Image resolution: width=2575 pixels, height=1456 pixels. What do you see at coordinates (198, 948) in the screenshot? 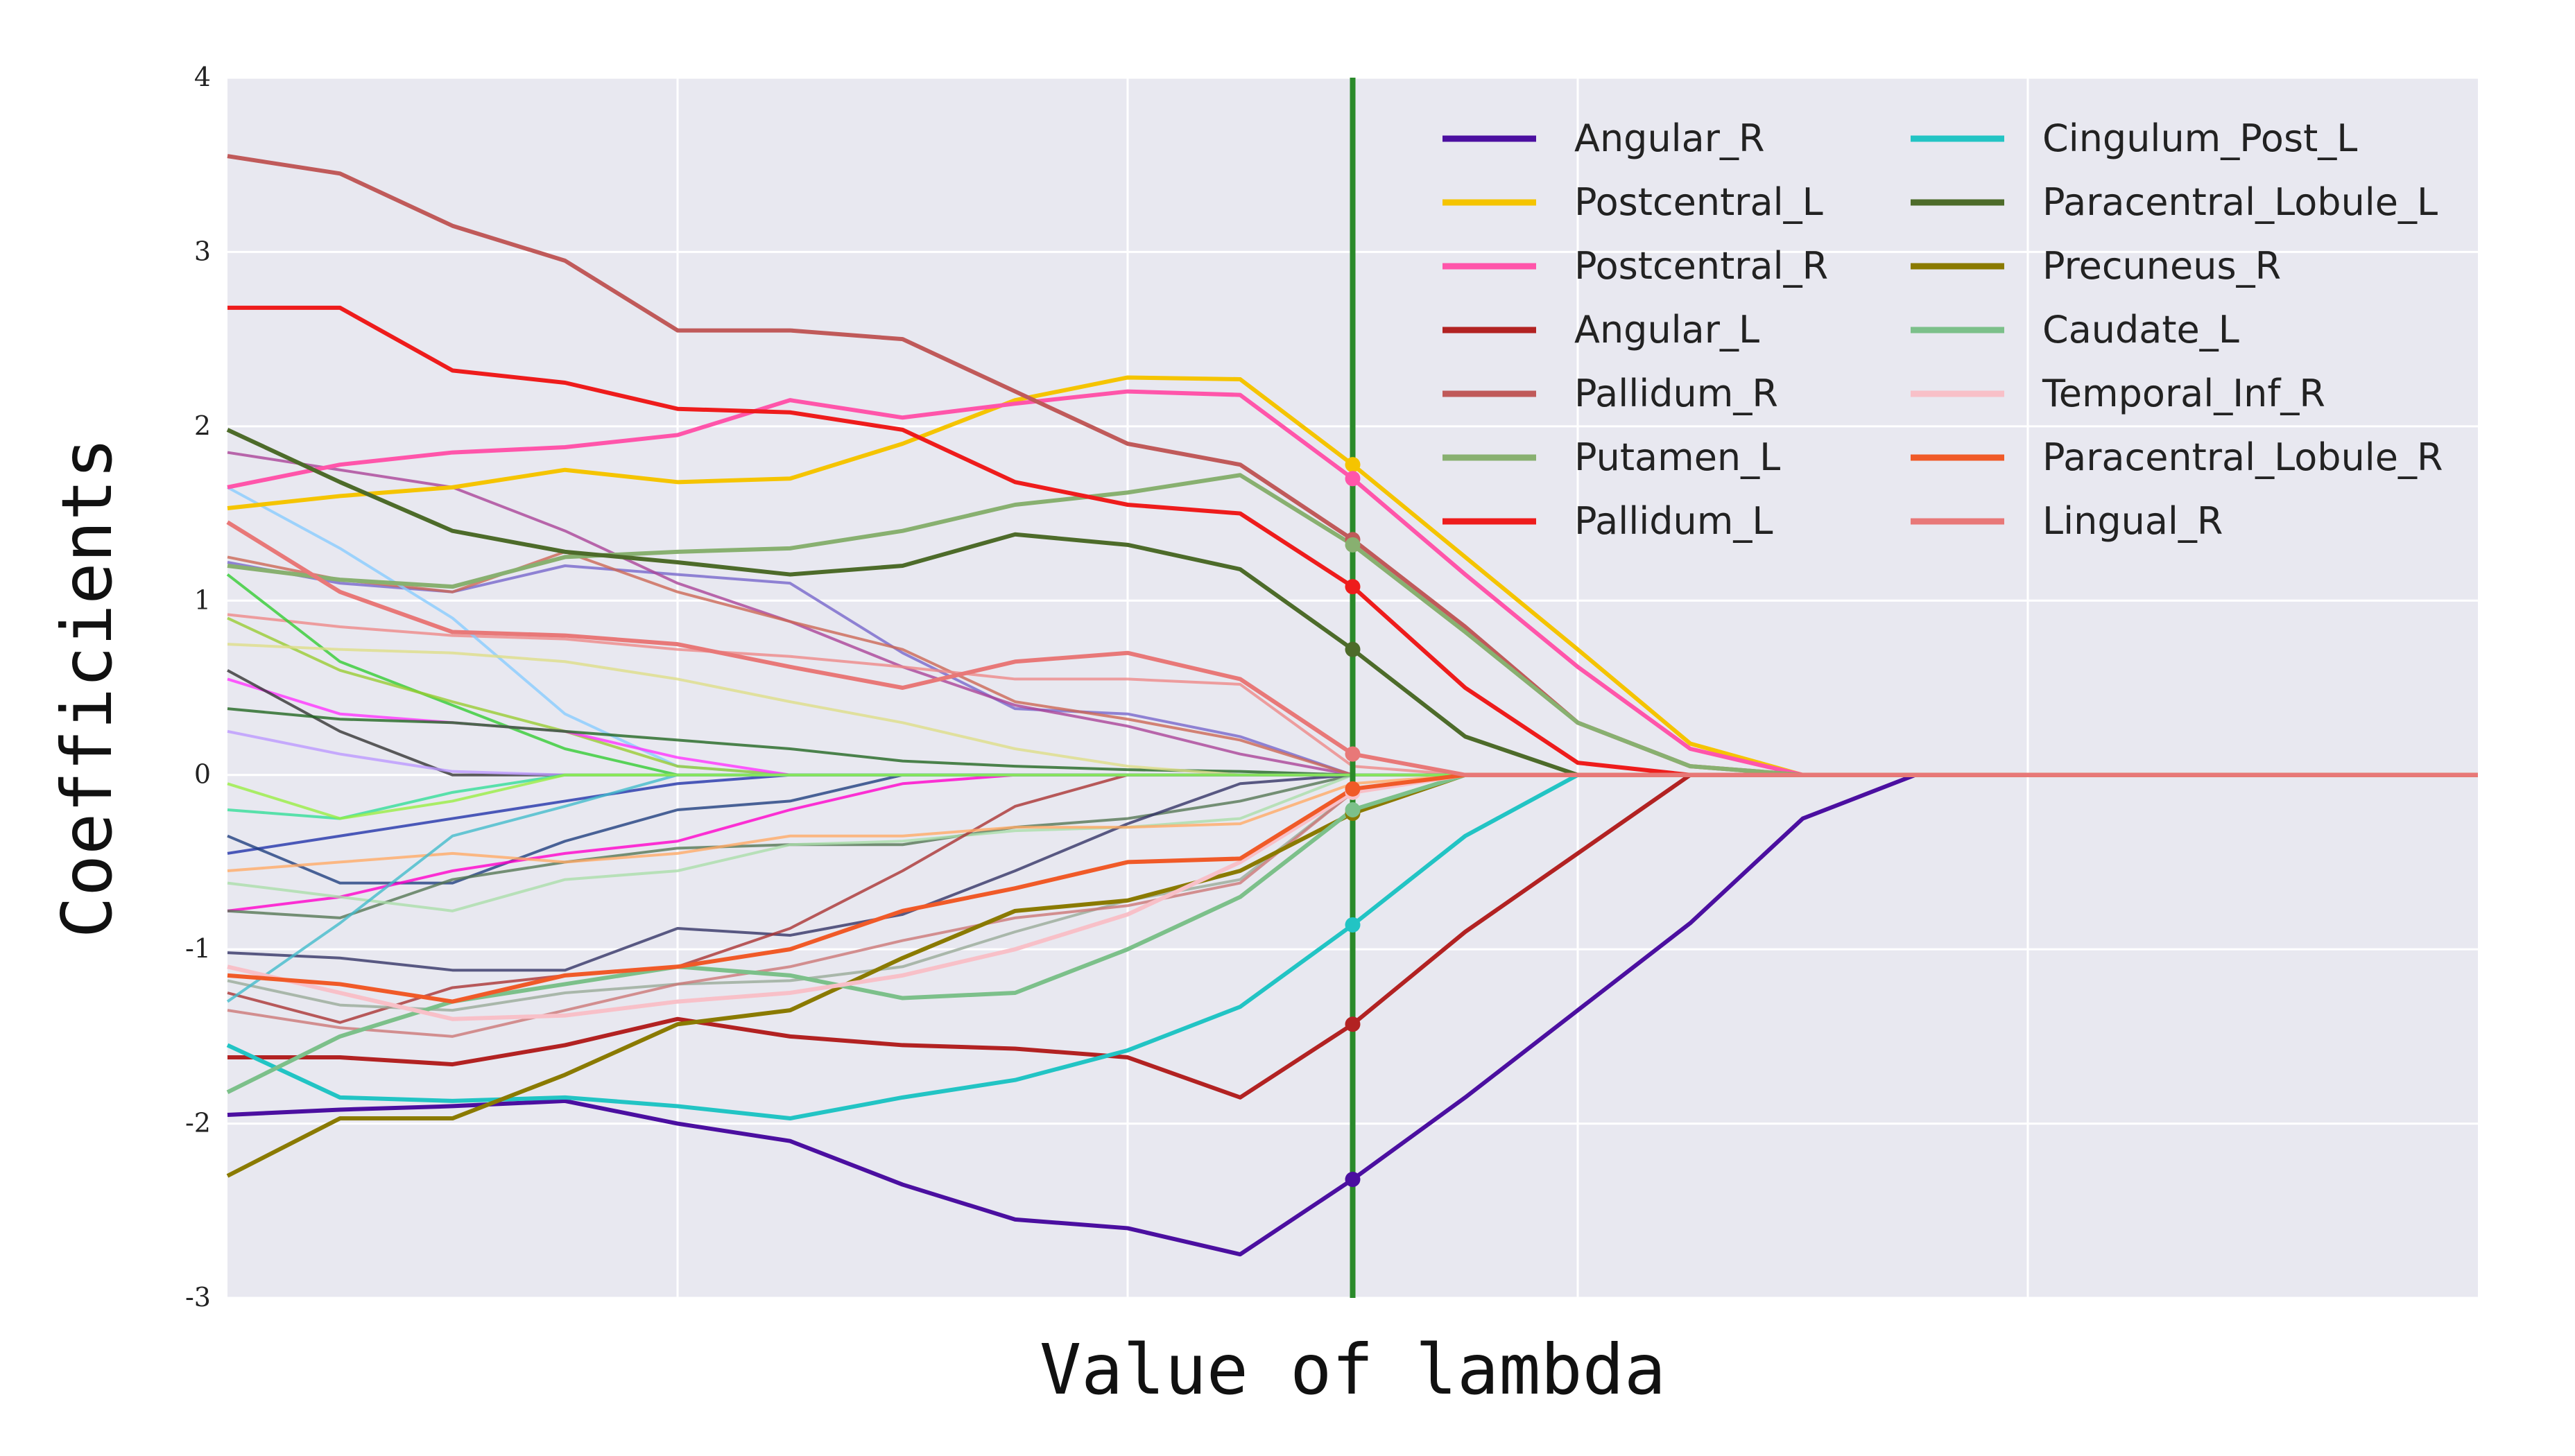
I see `y-tick-label: -1` at bounding box center [198, 948].